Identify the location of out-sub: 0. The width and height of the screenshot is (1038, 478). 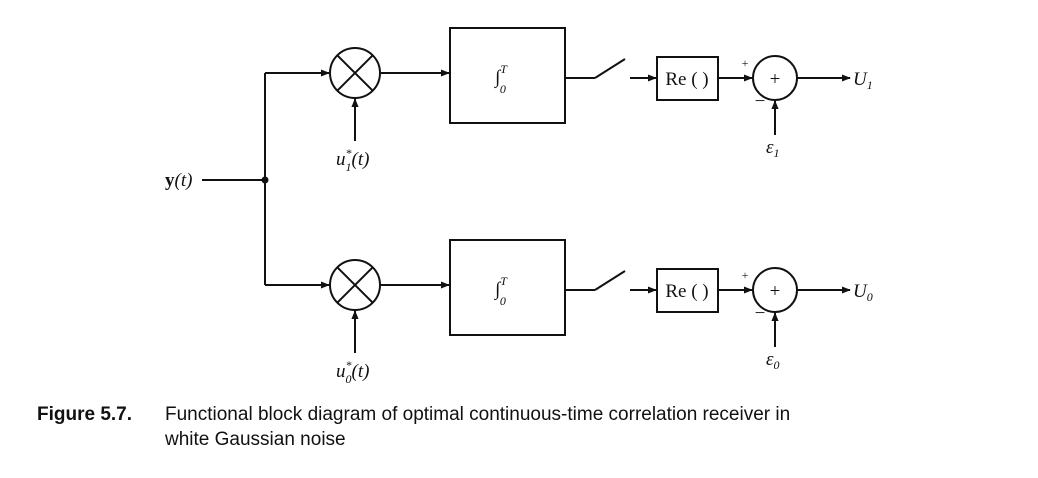
(870, 297).